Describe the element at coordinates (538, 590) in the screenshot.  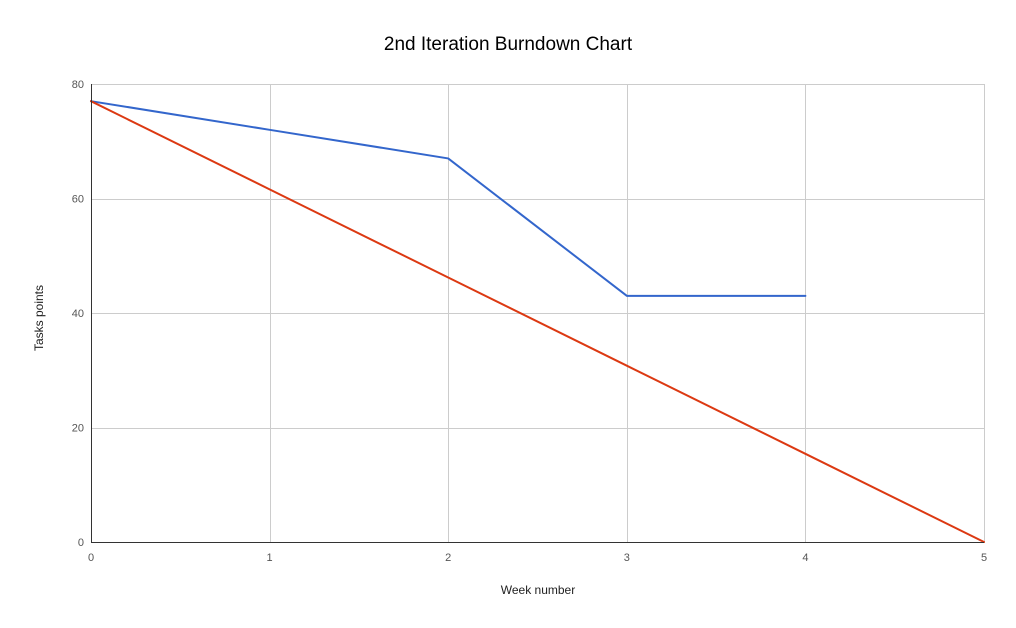
I see `x-axis-title: Week number` at that location.